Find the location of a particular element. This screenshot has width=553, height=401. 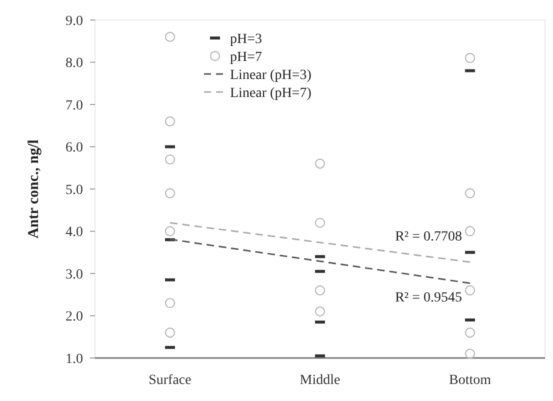

annotation: R² = 0.7708 is located at coordinates (428, 236).